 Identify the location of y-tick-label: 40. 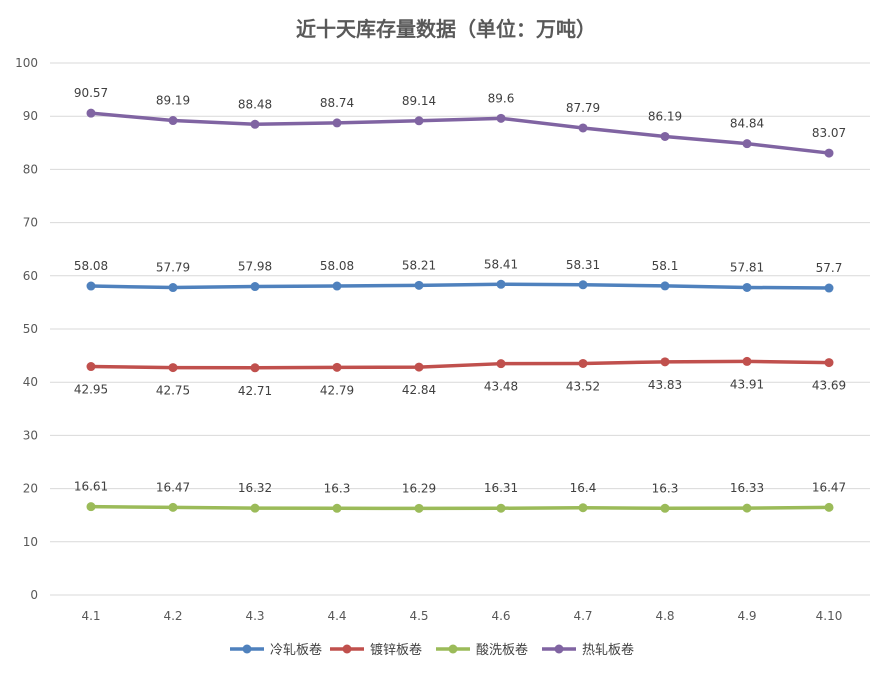
(30, 382).